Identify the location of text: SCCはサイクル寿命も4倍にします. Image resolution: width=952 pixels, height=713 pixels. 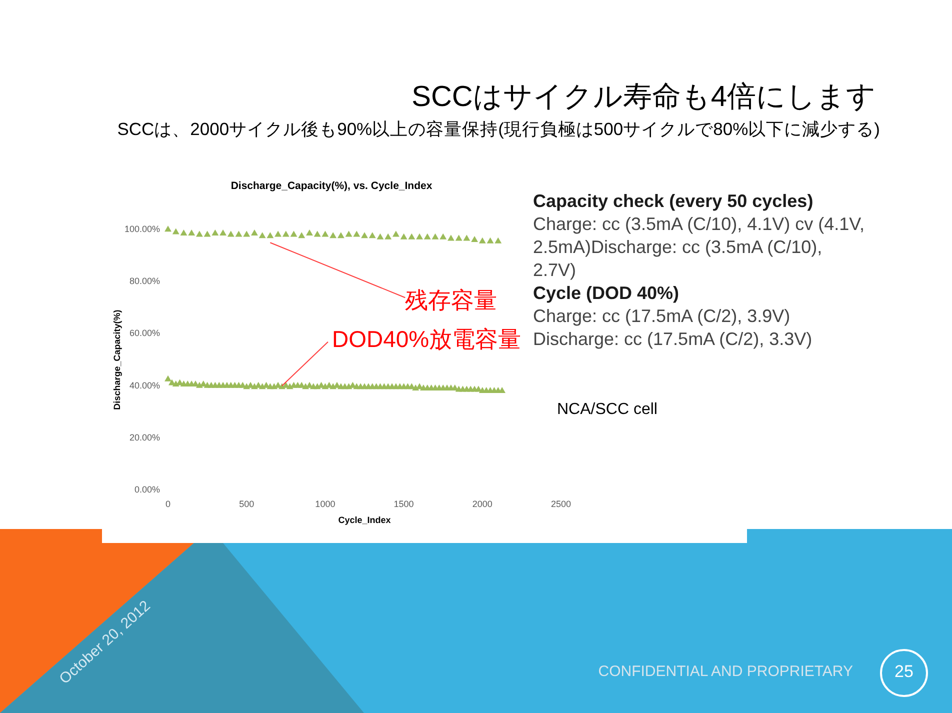
(644, 97).